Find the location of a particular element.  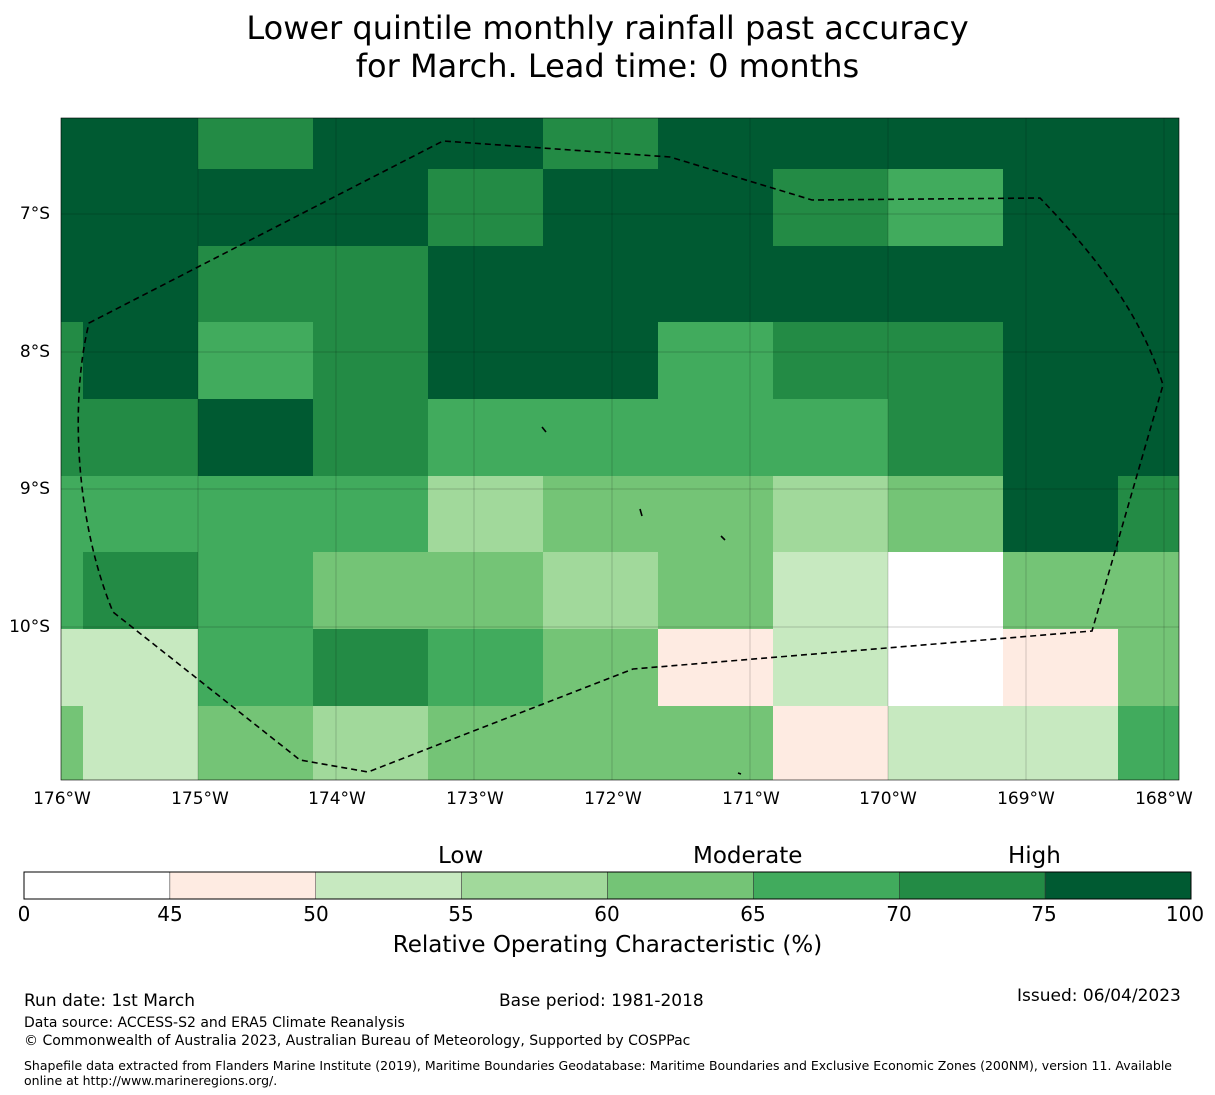

islands is located at coordinates (641, 600).